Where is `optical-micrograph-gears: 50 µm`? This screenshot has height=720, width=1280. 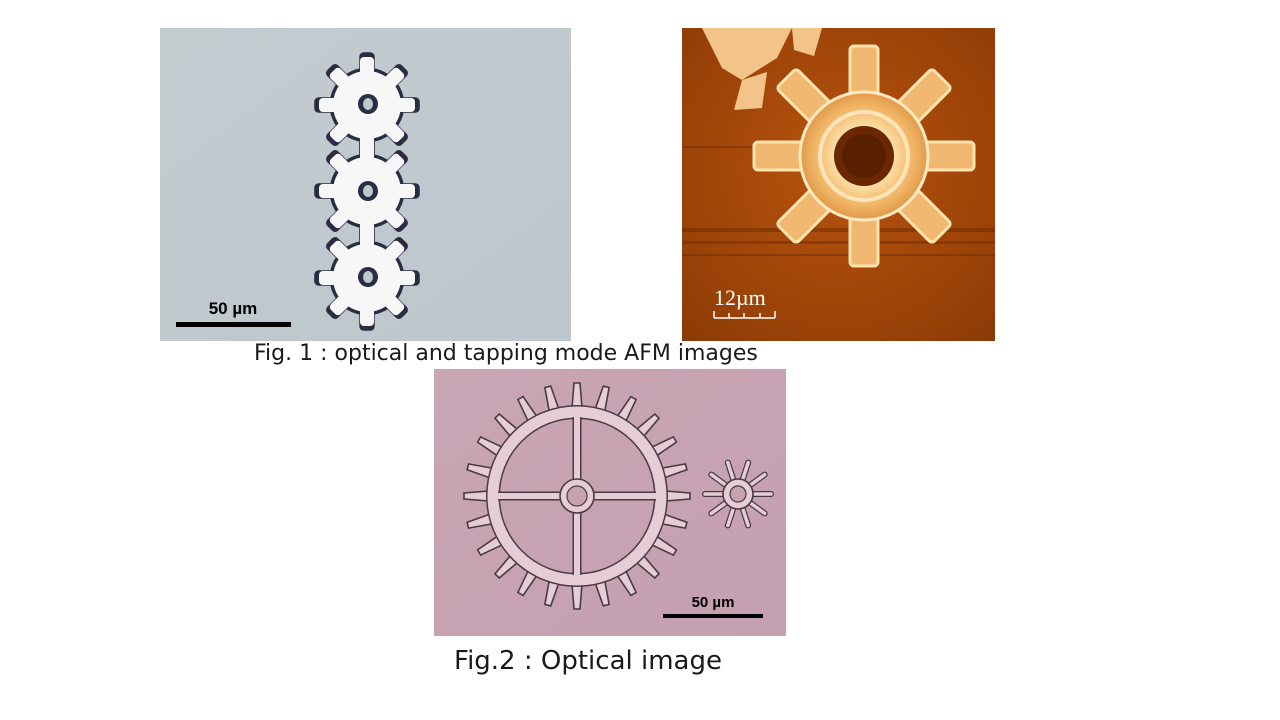 optical-micrograph-gears: 50 µm is located at coordinates (365, 184).